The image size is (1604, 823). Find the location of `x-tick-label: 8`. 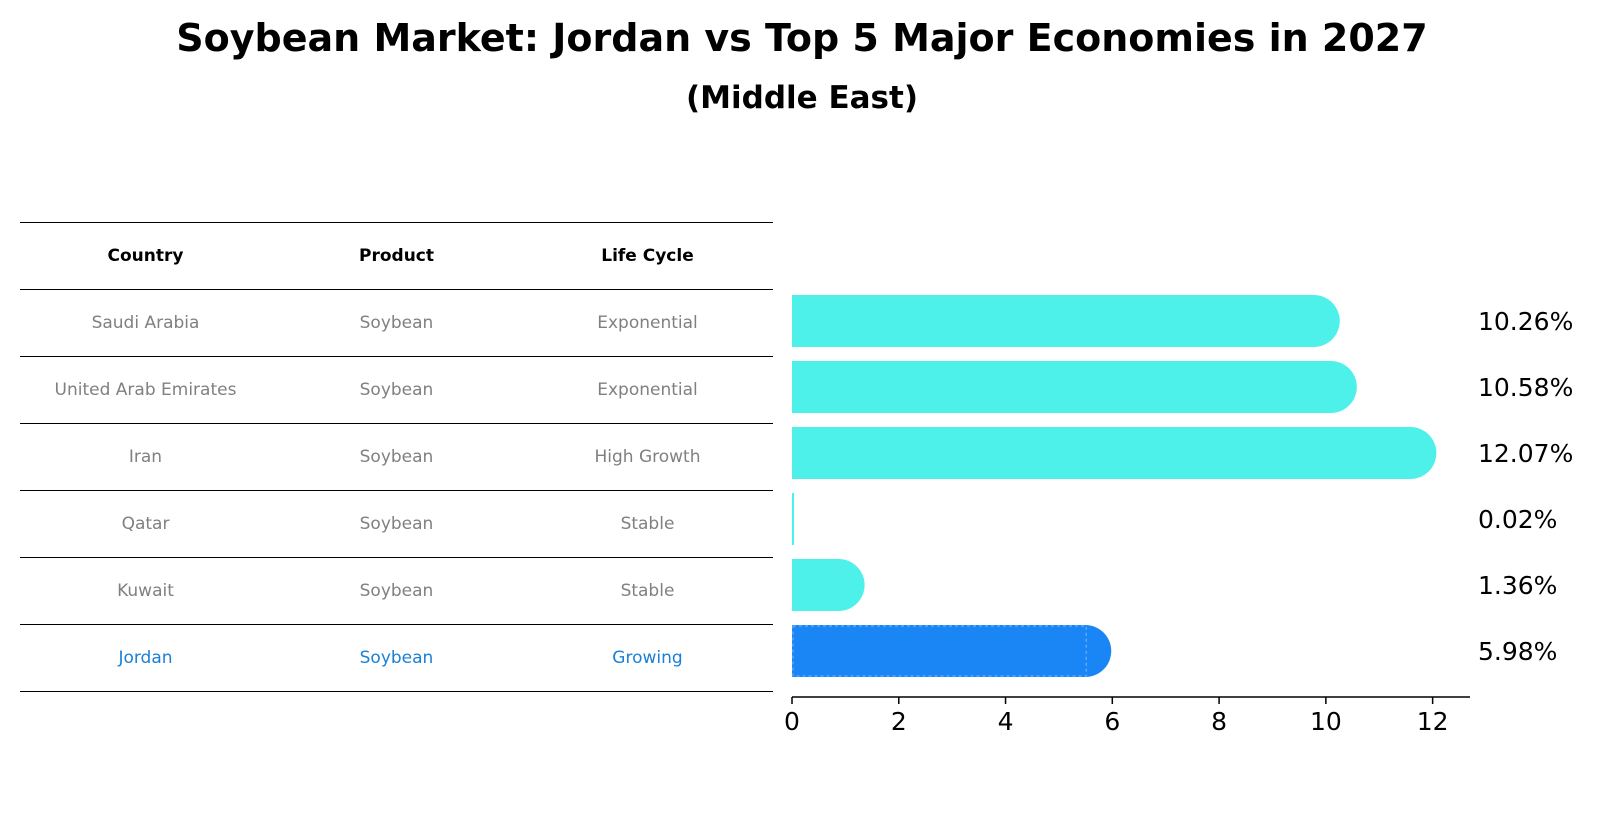

x-tick-label: 8 is located at coordinates (1219, 721).